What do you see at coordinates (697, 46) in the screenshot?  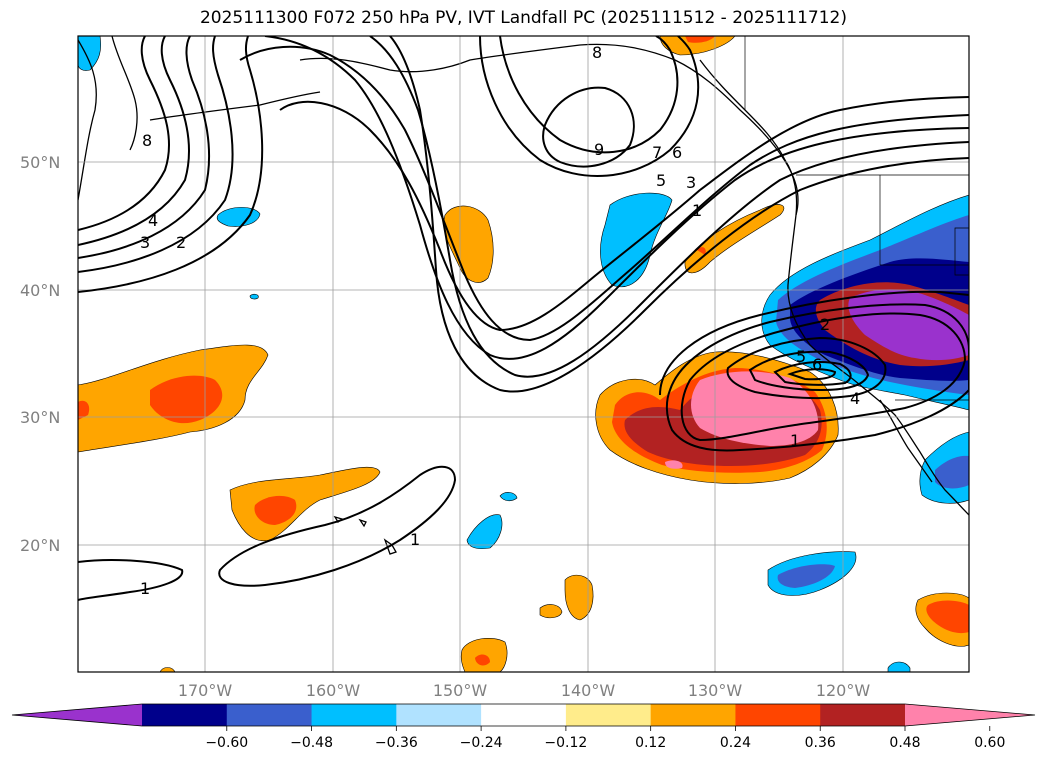 I see `field-orange-top` at bounding box center [697, 46].